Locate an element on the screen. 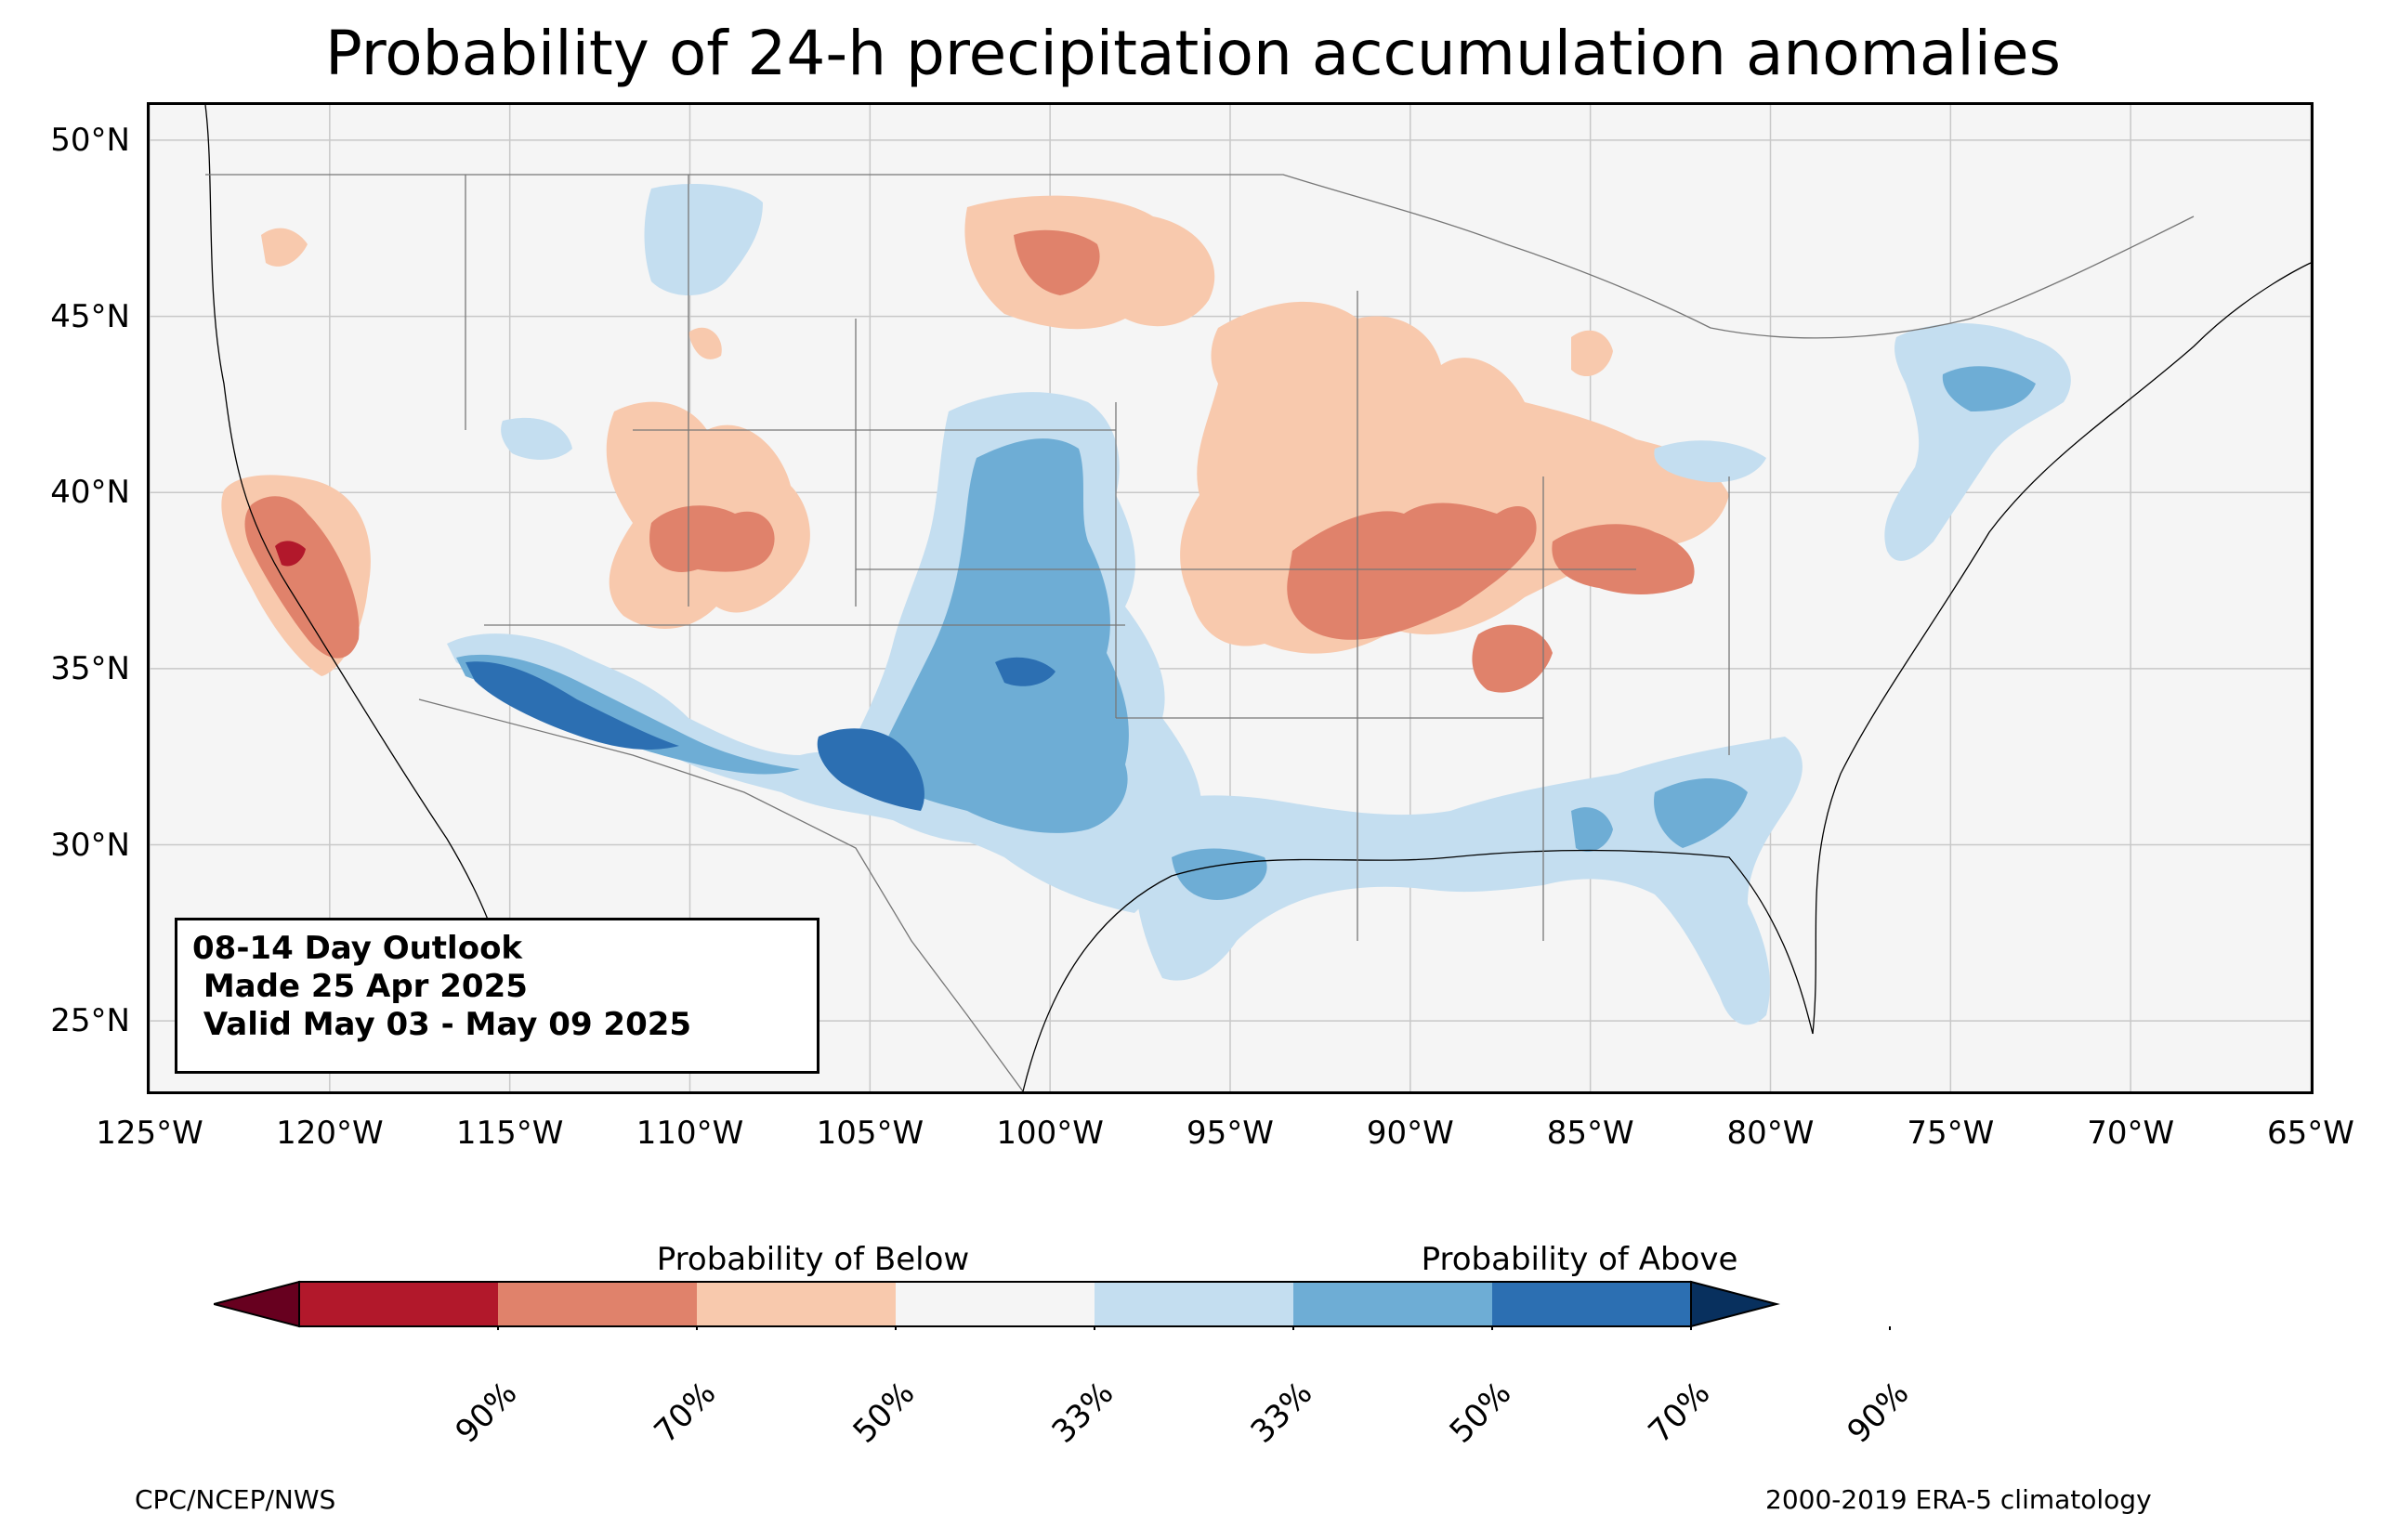 This screenshot has height=1540, width=2386. border-canada is located at coordinates (1200, 256).